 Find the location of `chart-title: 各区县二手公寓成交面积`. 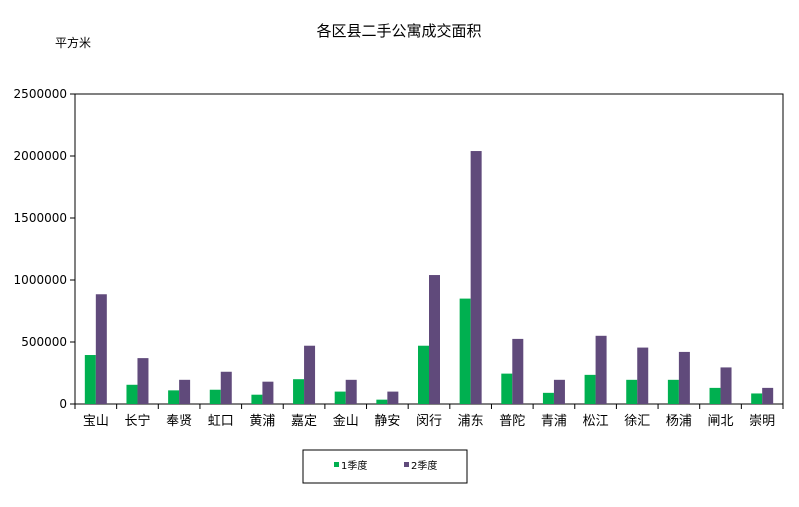

chart-title: 各区县二手公寓成交面积 is located at coordinates (398, 31).